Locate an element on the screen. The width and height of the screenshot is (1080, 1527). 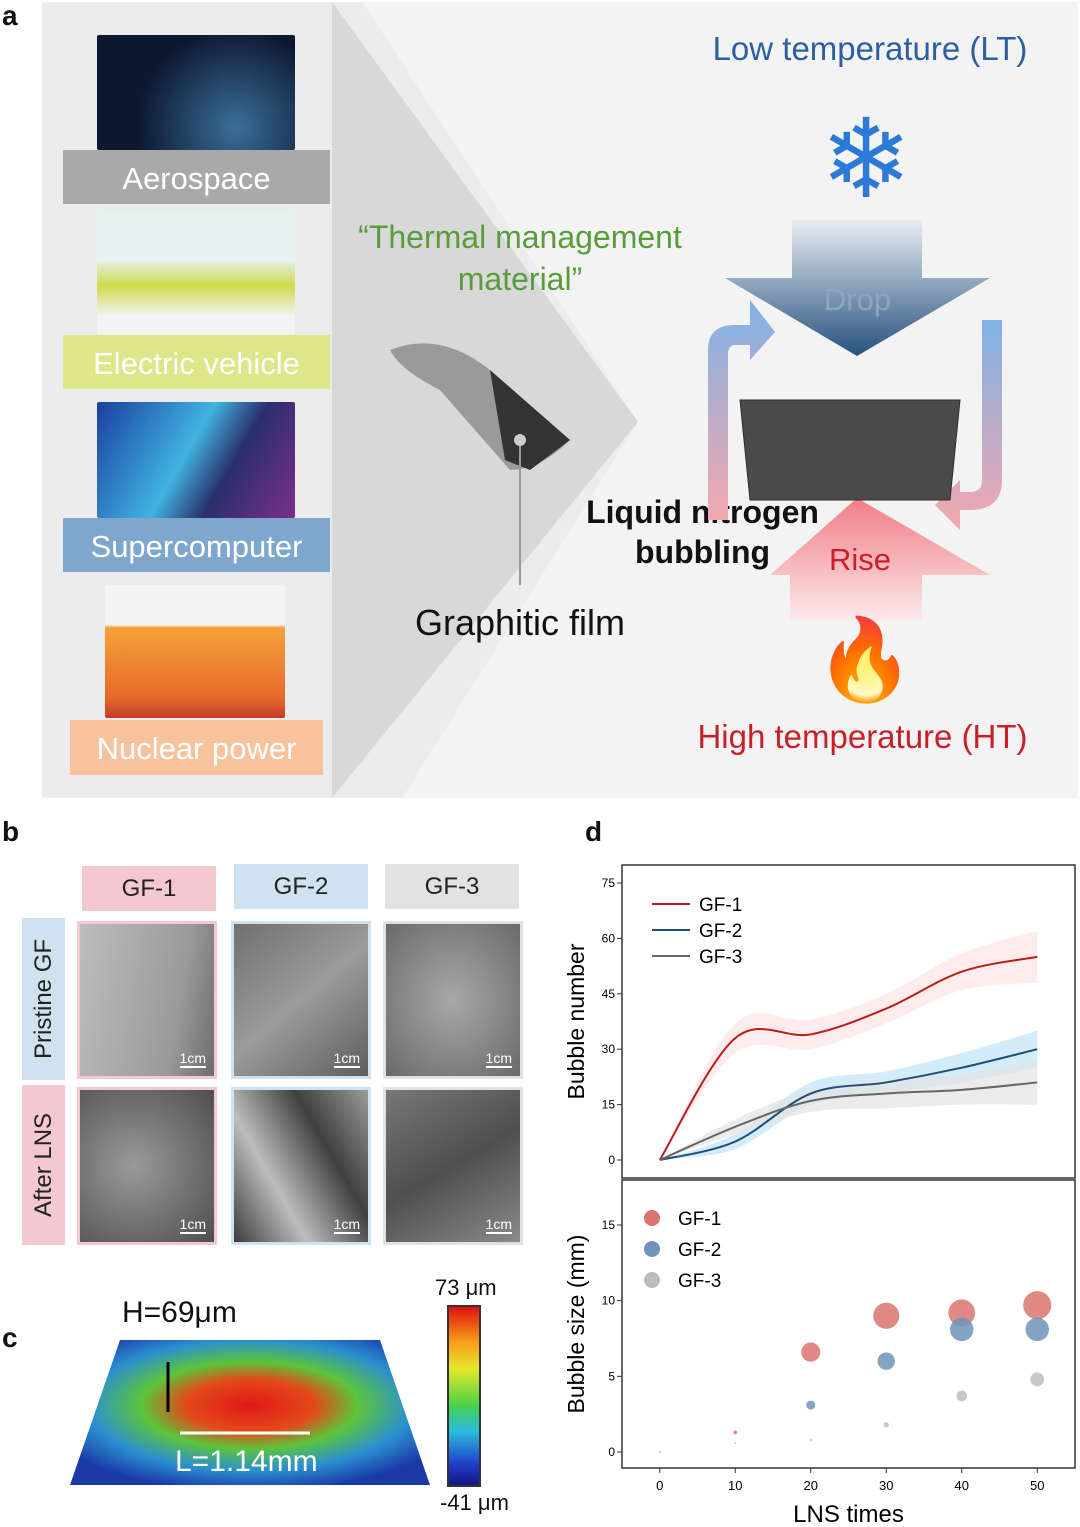
drop-arrow is located at coordinates (857, 288).